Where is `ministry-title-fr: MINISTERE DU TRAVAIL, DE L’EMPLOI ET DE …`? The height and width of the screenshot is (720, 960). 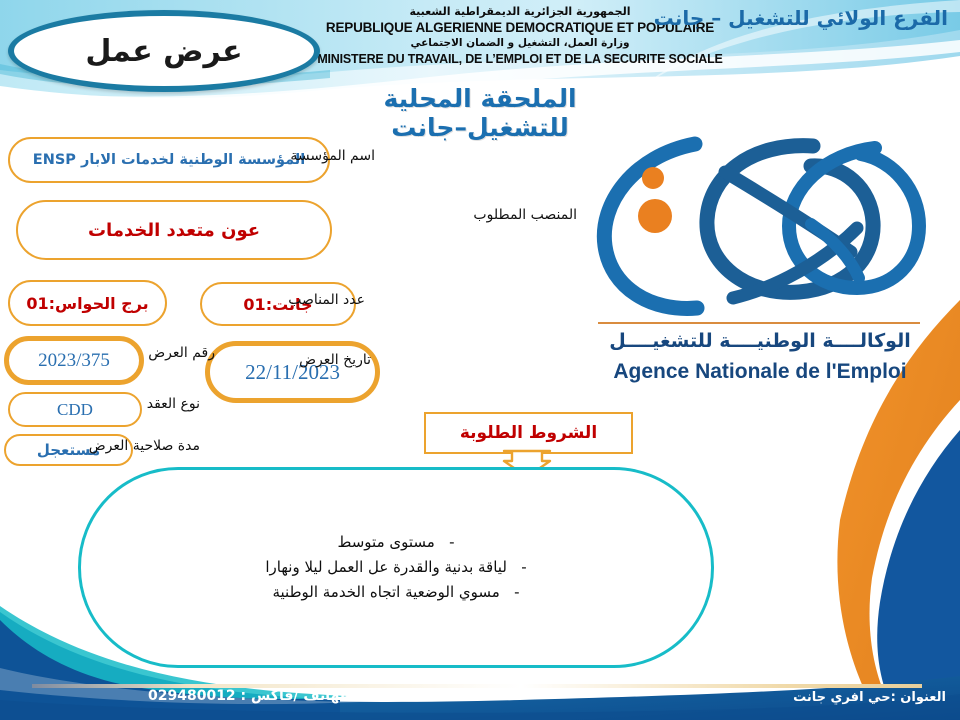 ministry-title-fr: MINISTERE DU TRAVAIL, DE L’EMPLOI ET DE … is located at coordinates (520, 59).